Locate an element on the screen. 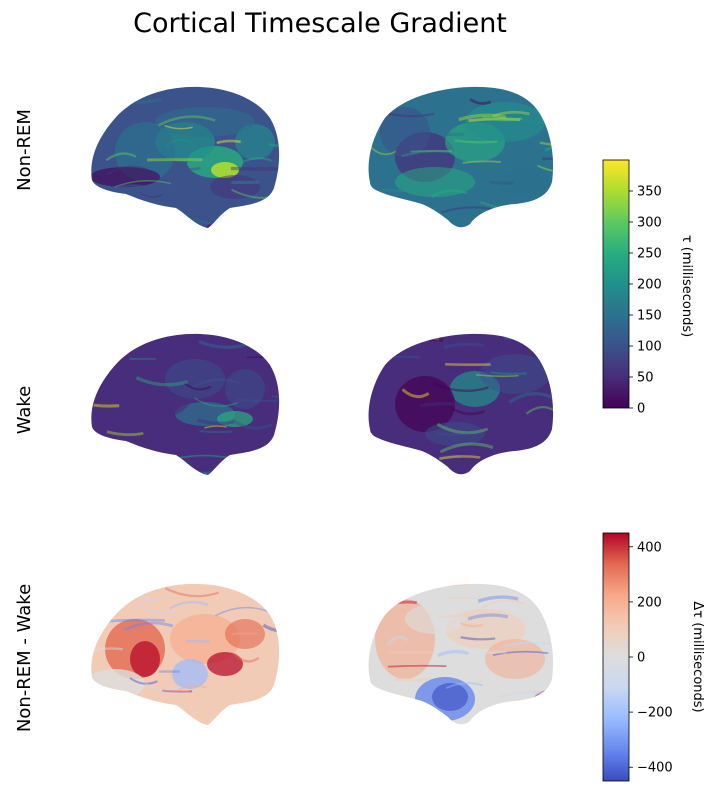 The height and width of the screenshot is (791, 715). brain-non-rem-right-lateral is located at coordinates (477, 158).